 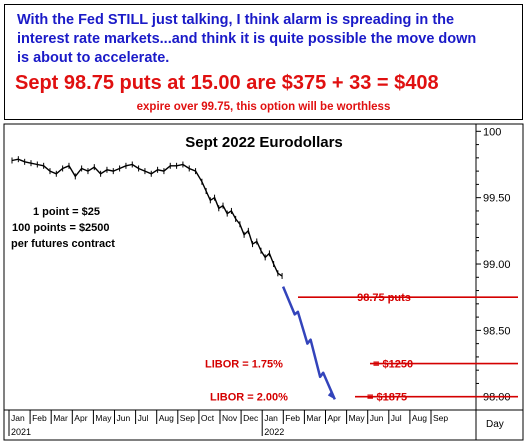 What do you see at coordinates (497, 265) in the screenshot?
I see `y-tick-label: 99.00` at bounding box center [497, 265].